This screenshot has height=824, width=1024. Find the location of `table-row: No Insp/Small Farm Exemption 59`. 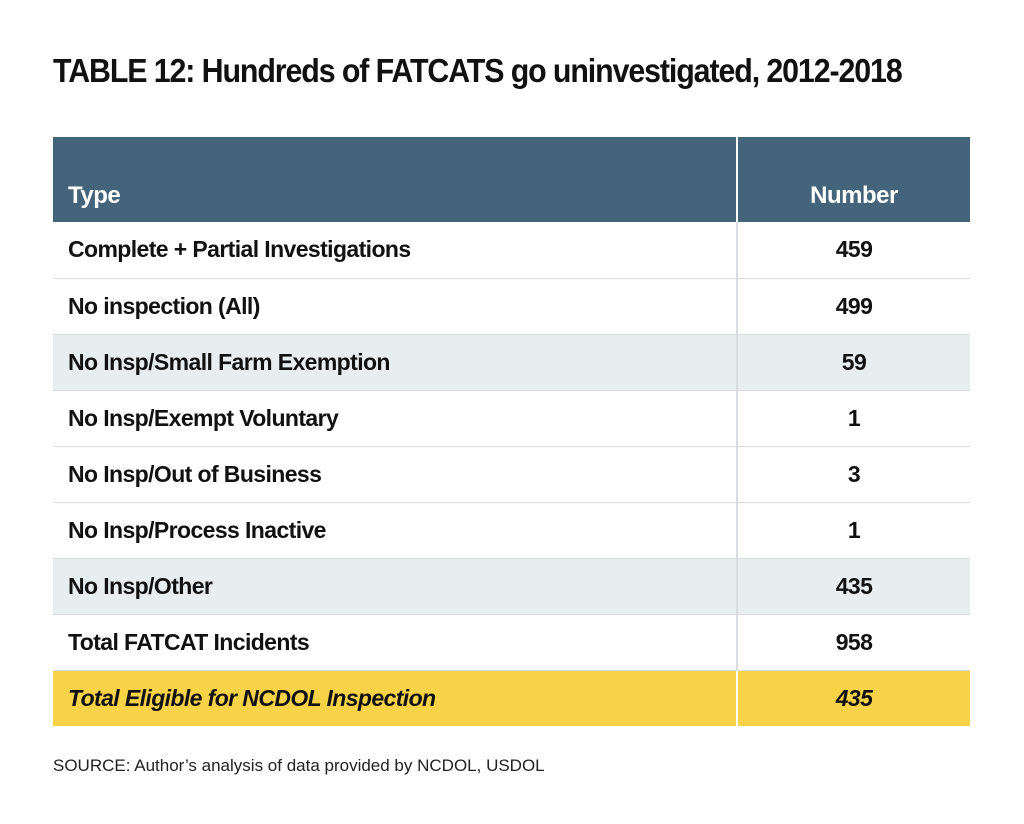

table-row: No Insp/Small Farm Exemption 59 is located at coordinates (511, 362).